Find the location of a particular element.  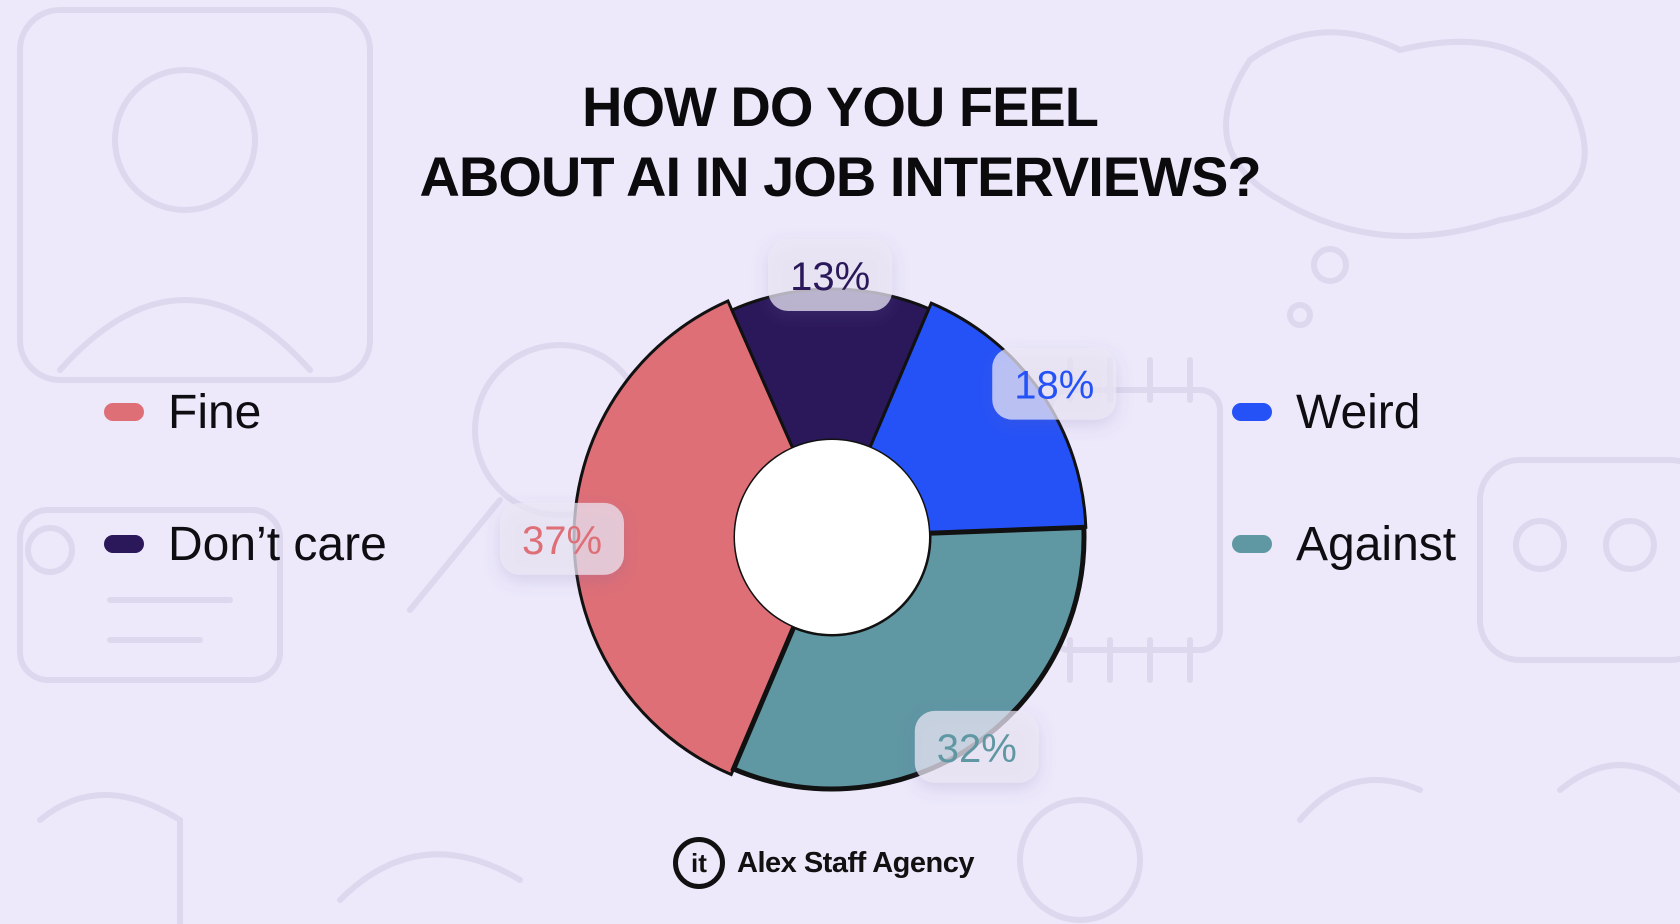

legend-swatch-fine is located at coordinates (124, 412).